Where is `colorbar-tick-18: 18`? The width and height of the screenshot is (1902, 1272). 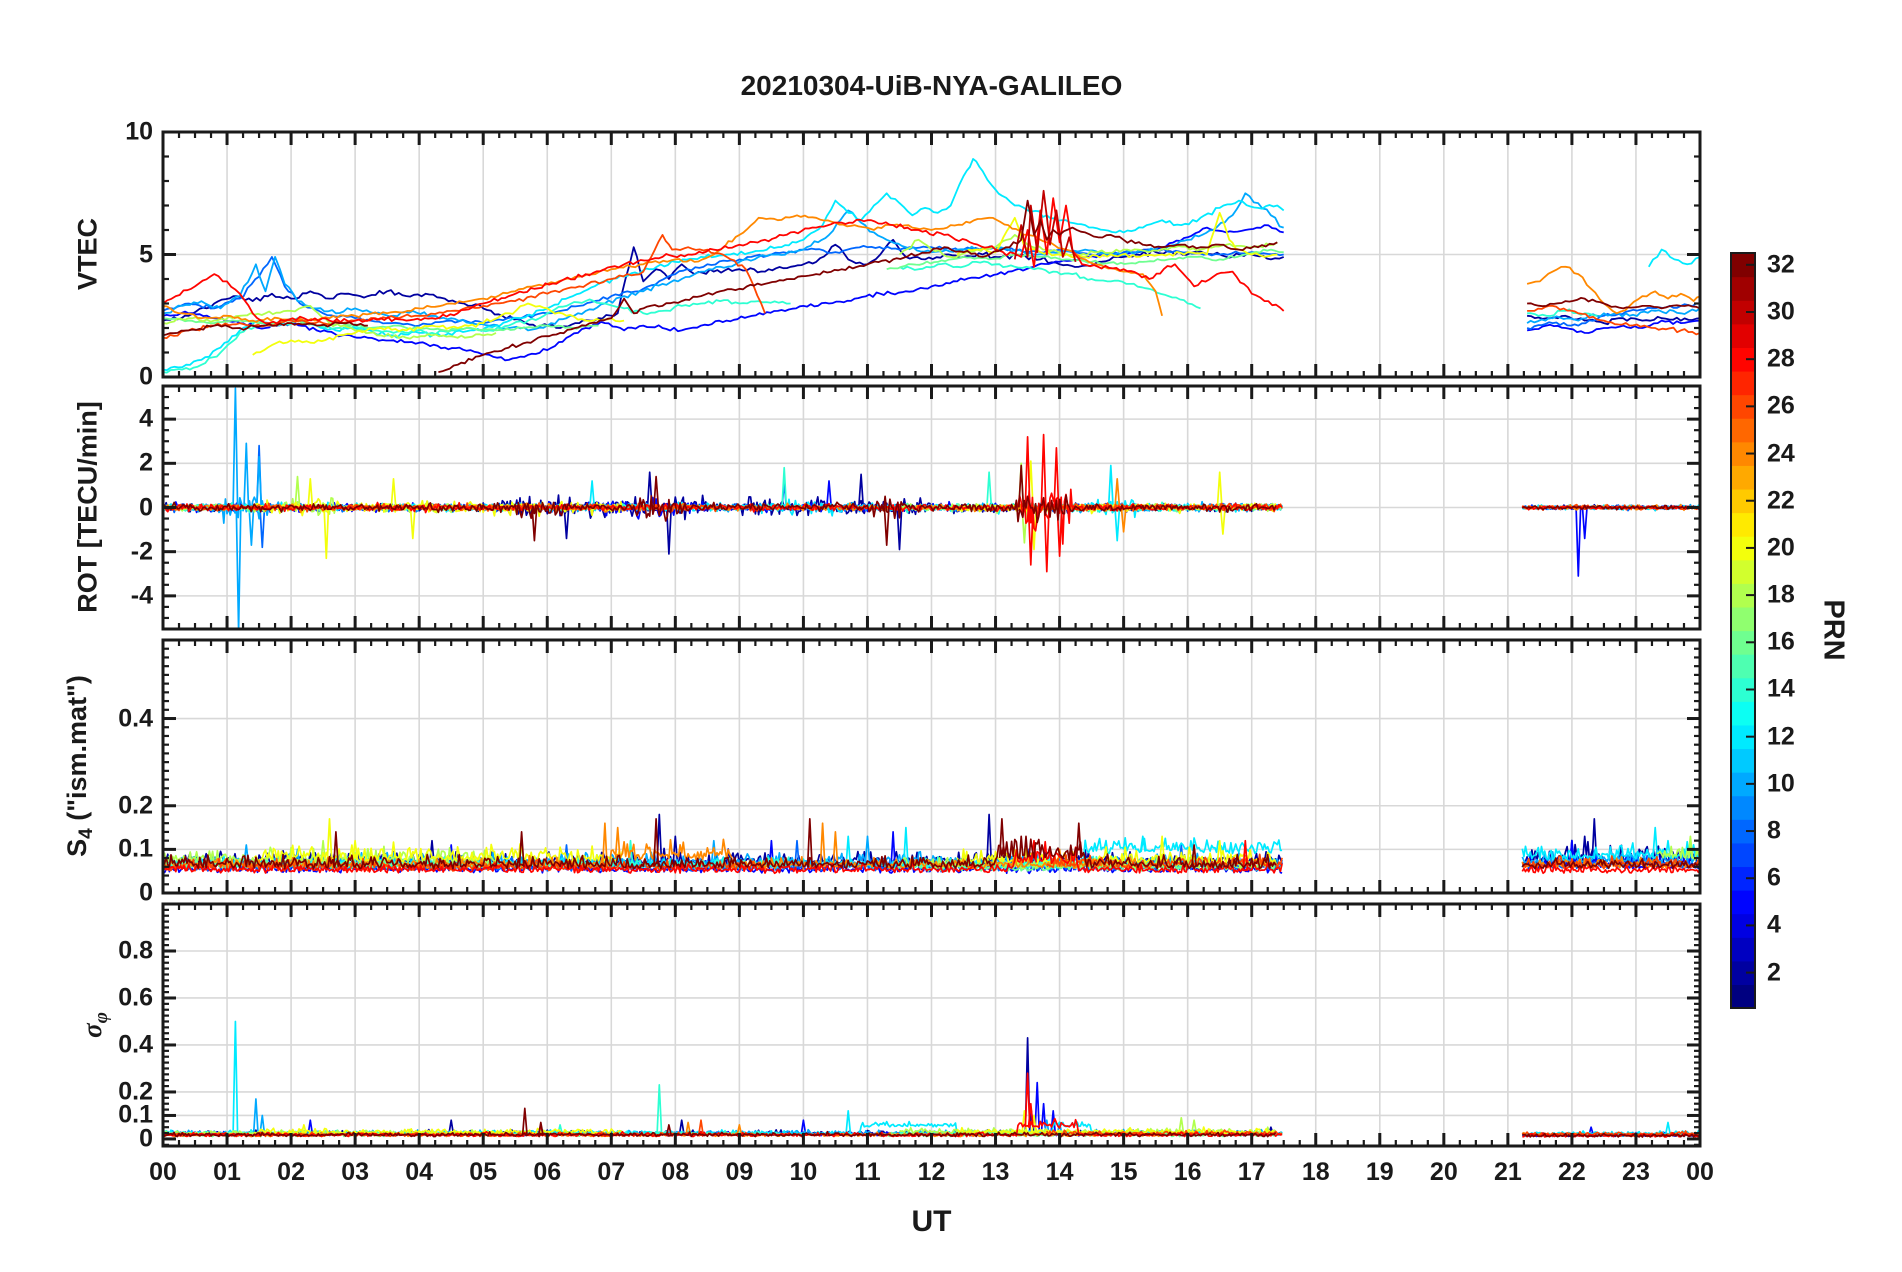 colorbar-tick-18: 18 is located at coordinates (1781, 594).